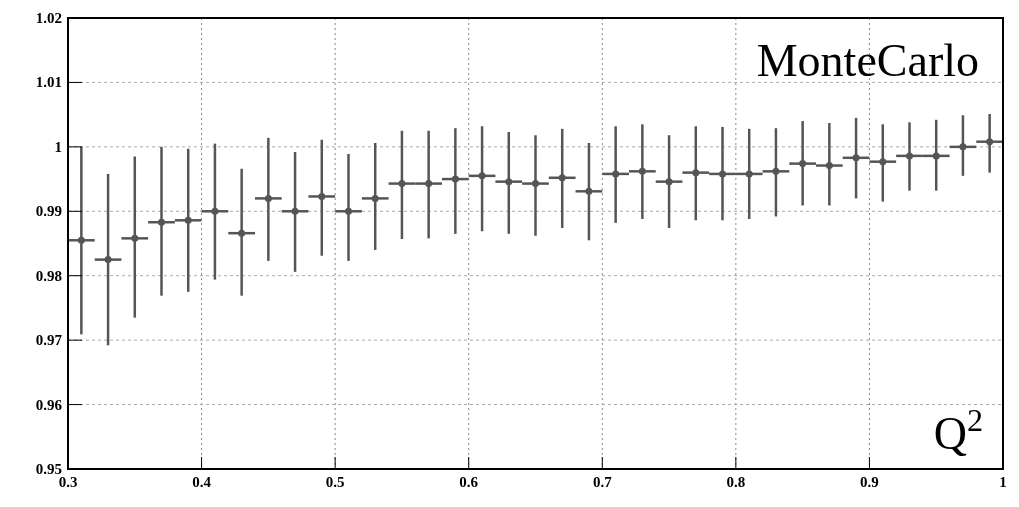  Describe the element at coordinates (48, 469) in the screenshot. I see `y-tick-label: 0.95` at that location.